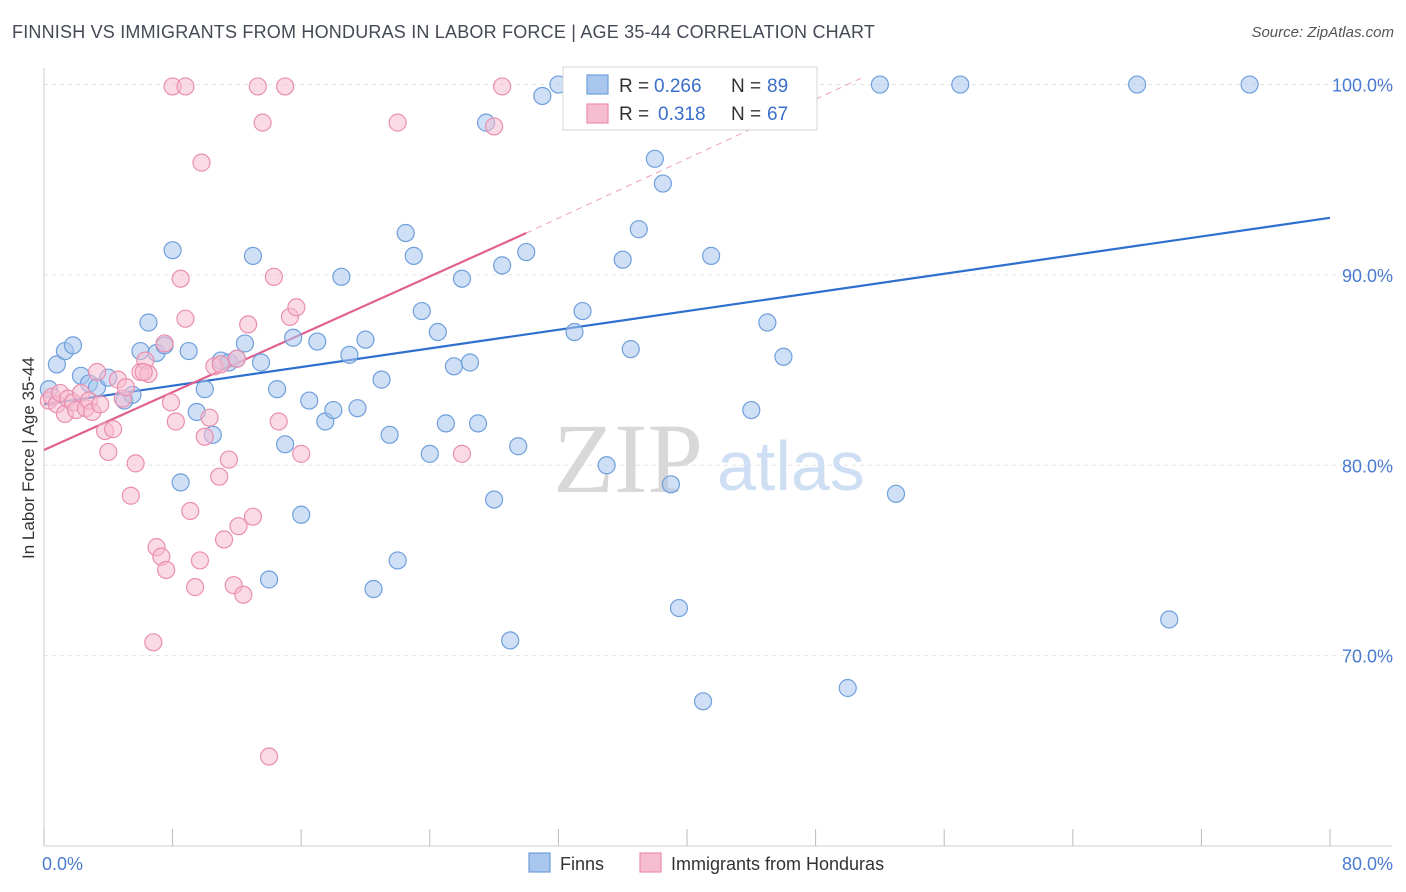  What do you see at coordinates (777, 86) in the screenshot?
I see `legend-finns-n-value: 89` at bounding box center [777, 86].